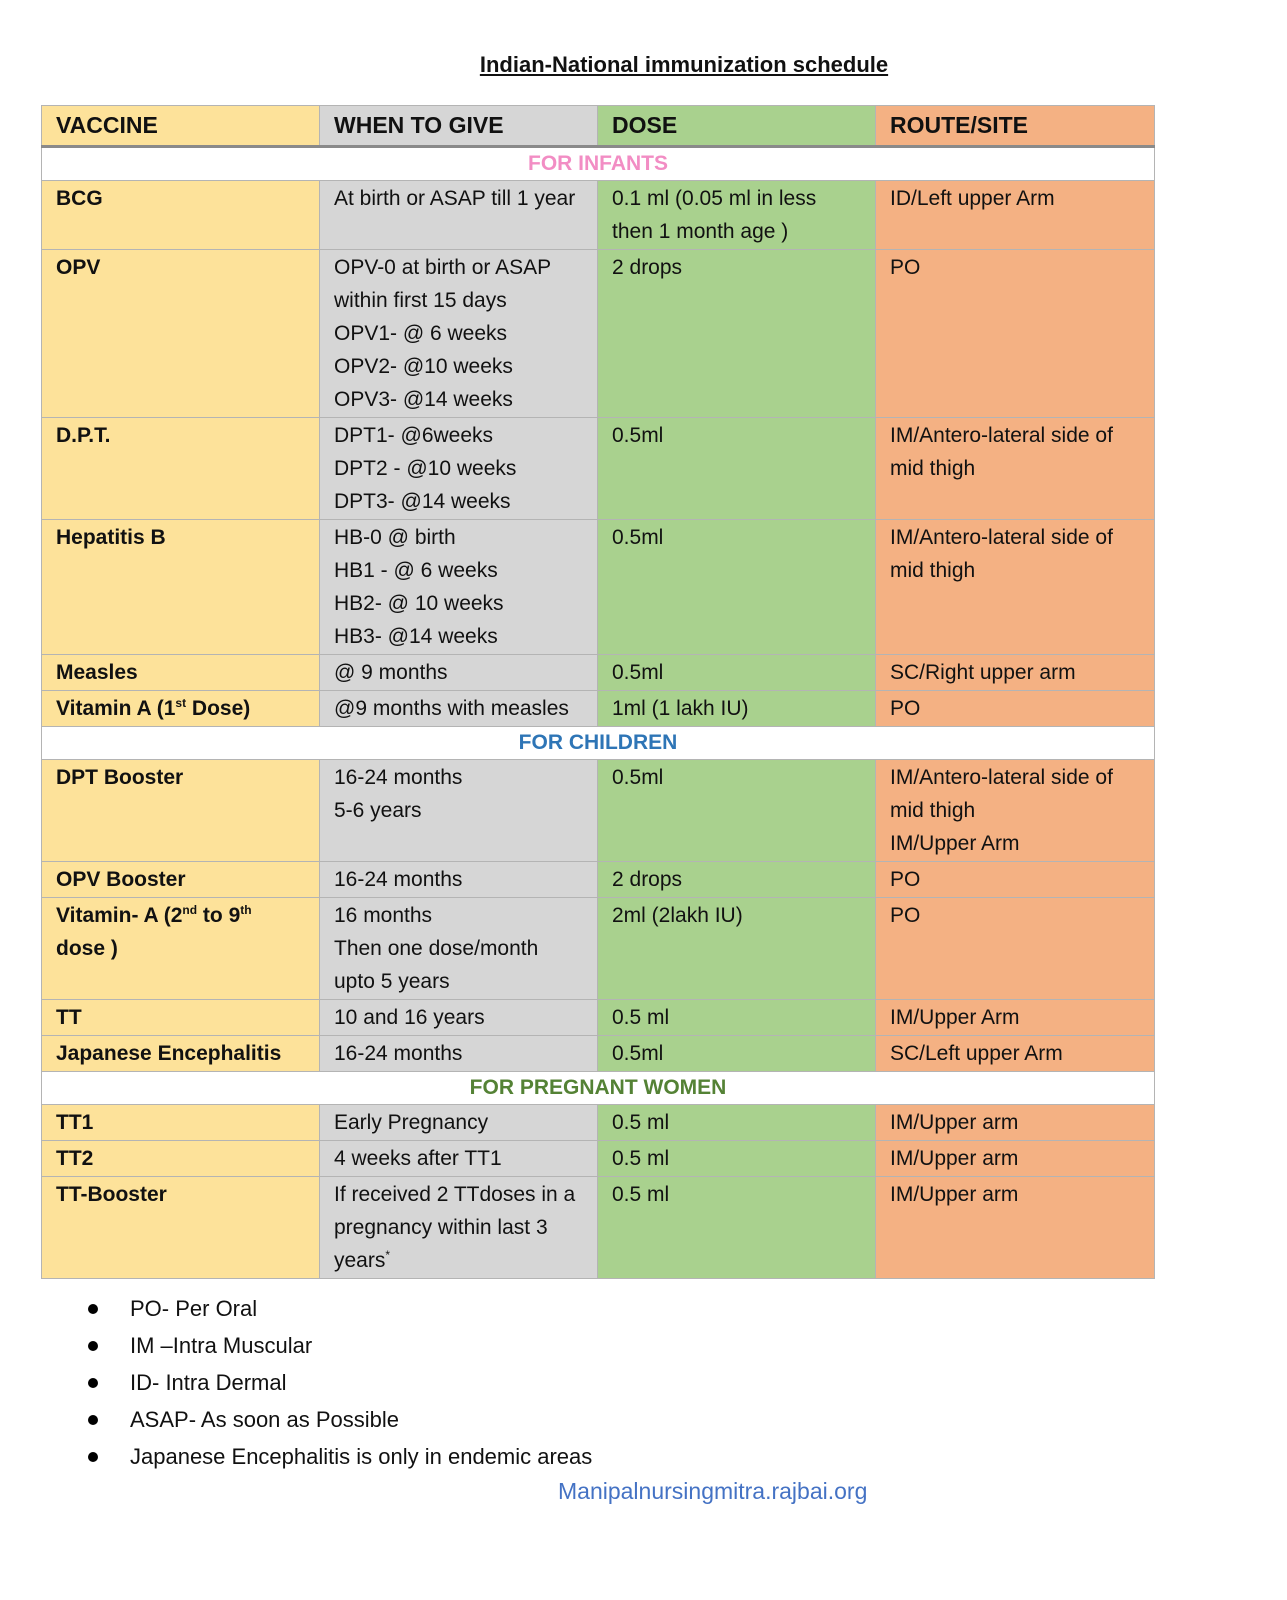  What do you see at coordinates (411, 1122) in the screenshot?
I see `cell-line: Early Pregnancy` at bounding box center [411, 1122].